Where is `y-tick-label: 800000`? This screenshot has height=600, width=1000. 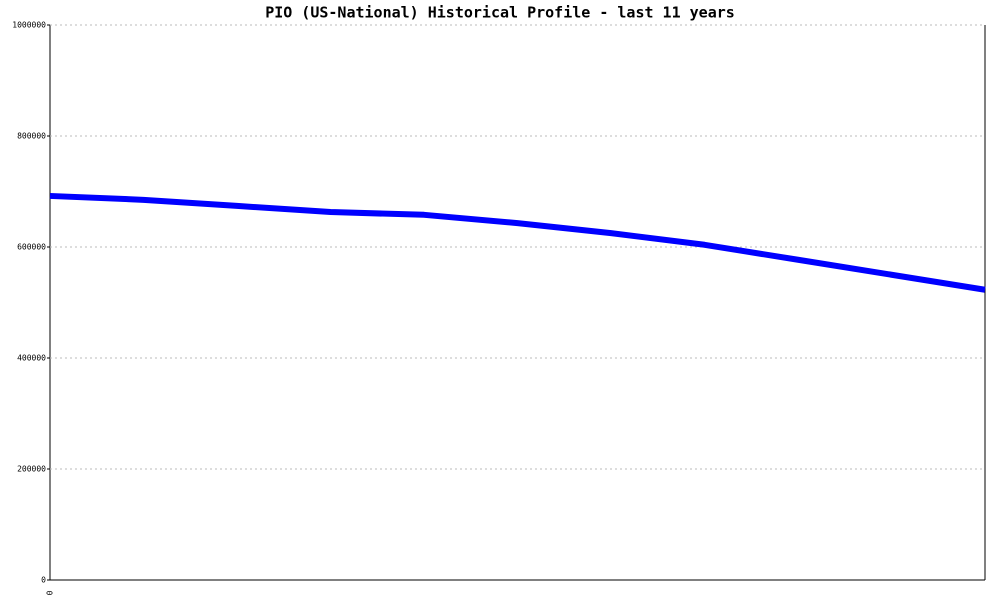 y-tick-label: 800000 is located at coordinates (31, 136).